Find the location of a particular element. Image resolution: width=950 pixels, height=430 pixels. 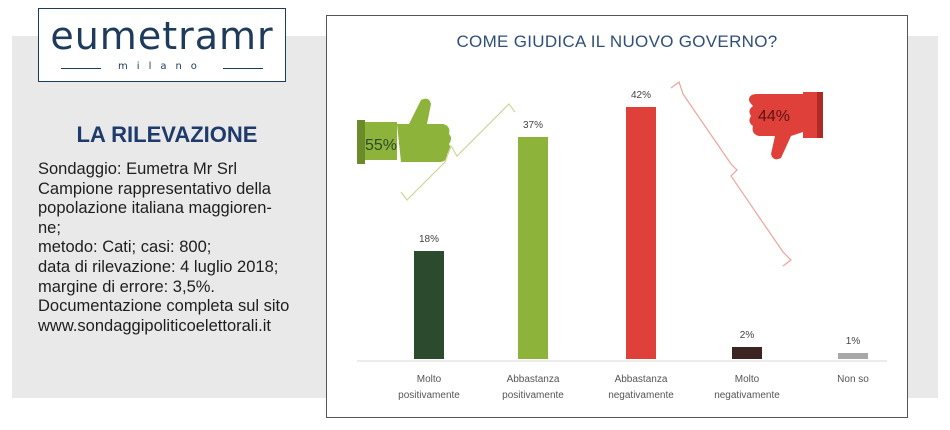

survey-line: popolazione italiana maggioren- is located at coordinates (155, 208).